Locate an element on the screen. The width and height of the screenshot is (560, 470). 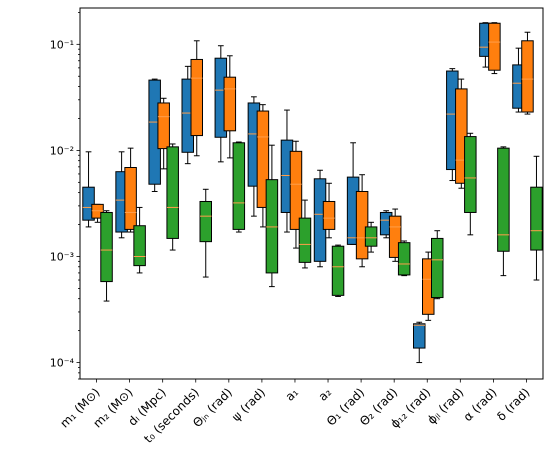
y-axis: 10⁻⁴ 10⁻³ 10⁻² 10⁻¹ is located at coordinates (65, 195).